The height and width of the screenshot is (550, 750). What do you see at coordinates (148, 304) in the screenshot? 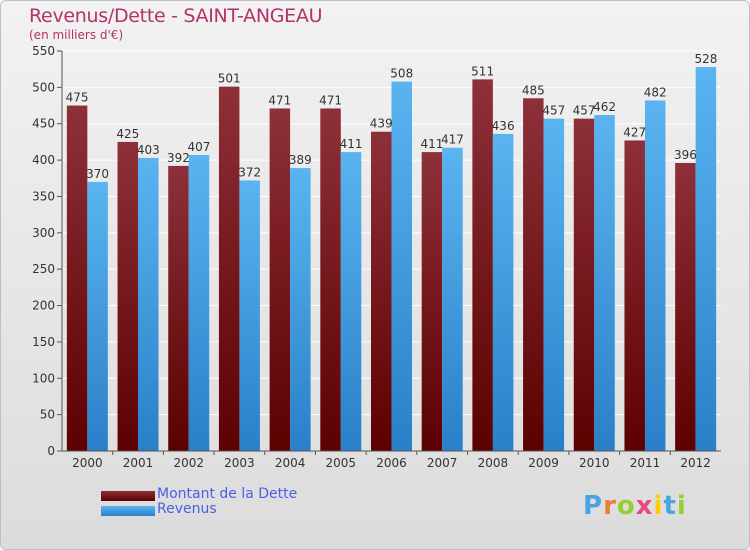
I see `bar-revenue-2001` at bounding box center [148, 304].